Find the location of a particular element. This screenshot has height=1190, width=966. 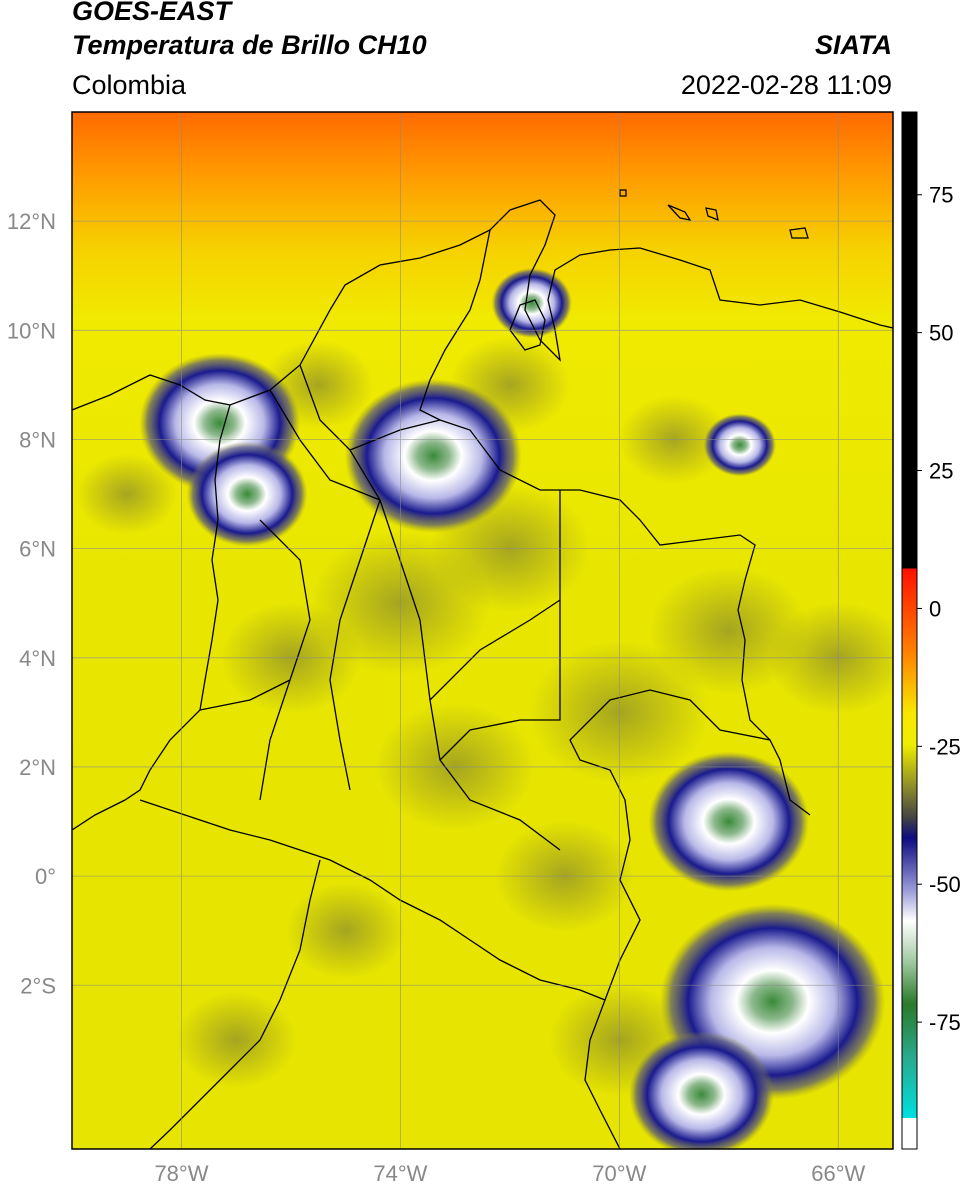

colorbar-tick-label: 75 is located at coordinates (941, 195).